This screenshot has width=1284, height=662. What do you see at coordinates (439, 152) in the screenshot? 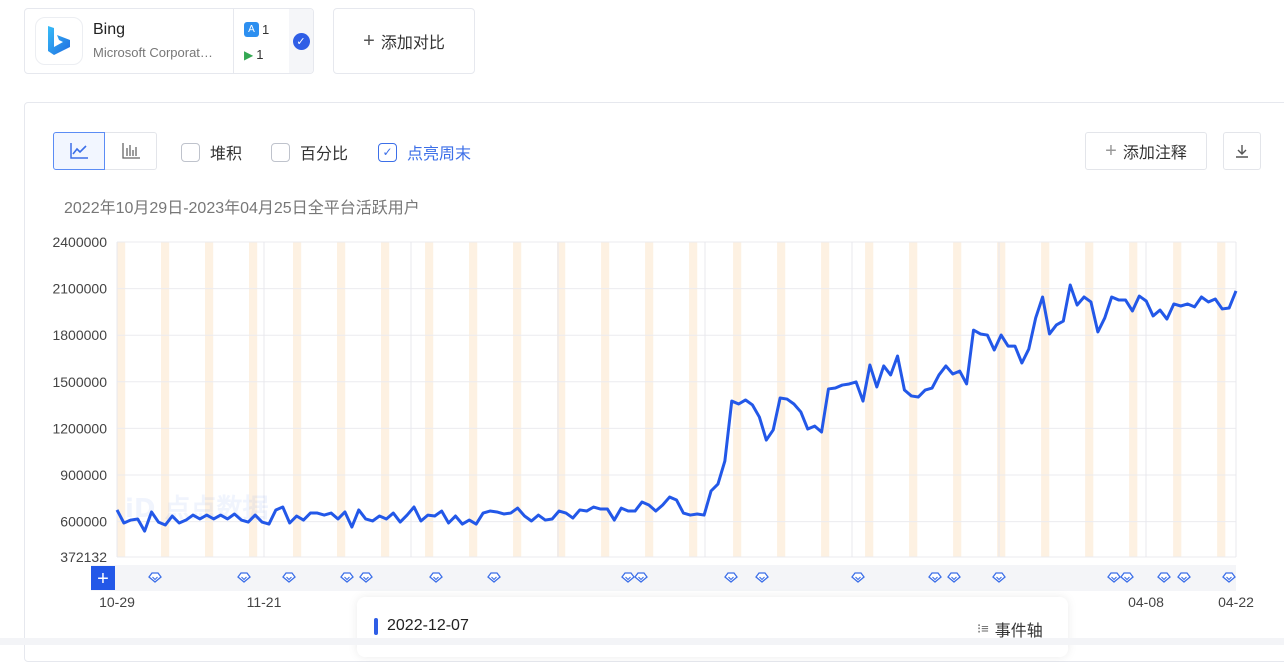
I see `weekend-label: 点亮周末` at bounding box center [439, 152].